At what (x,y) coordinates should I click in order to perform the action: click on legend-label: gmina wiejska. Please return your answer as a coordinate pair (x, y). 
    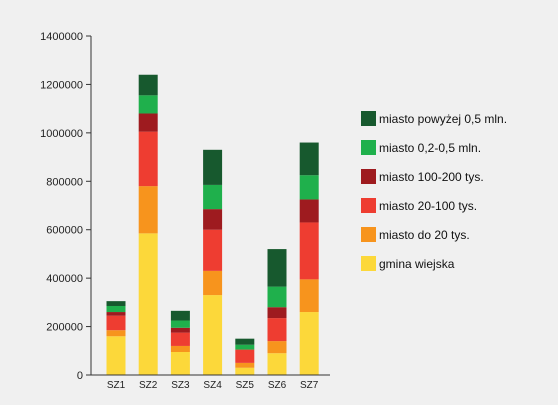
    Looking at the image, I should click on (417, 264).